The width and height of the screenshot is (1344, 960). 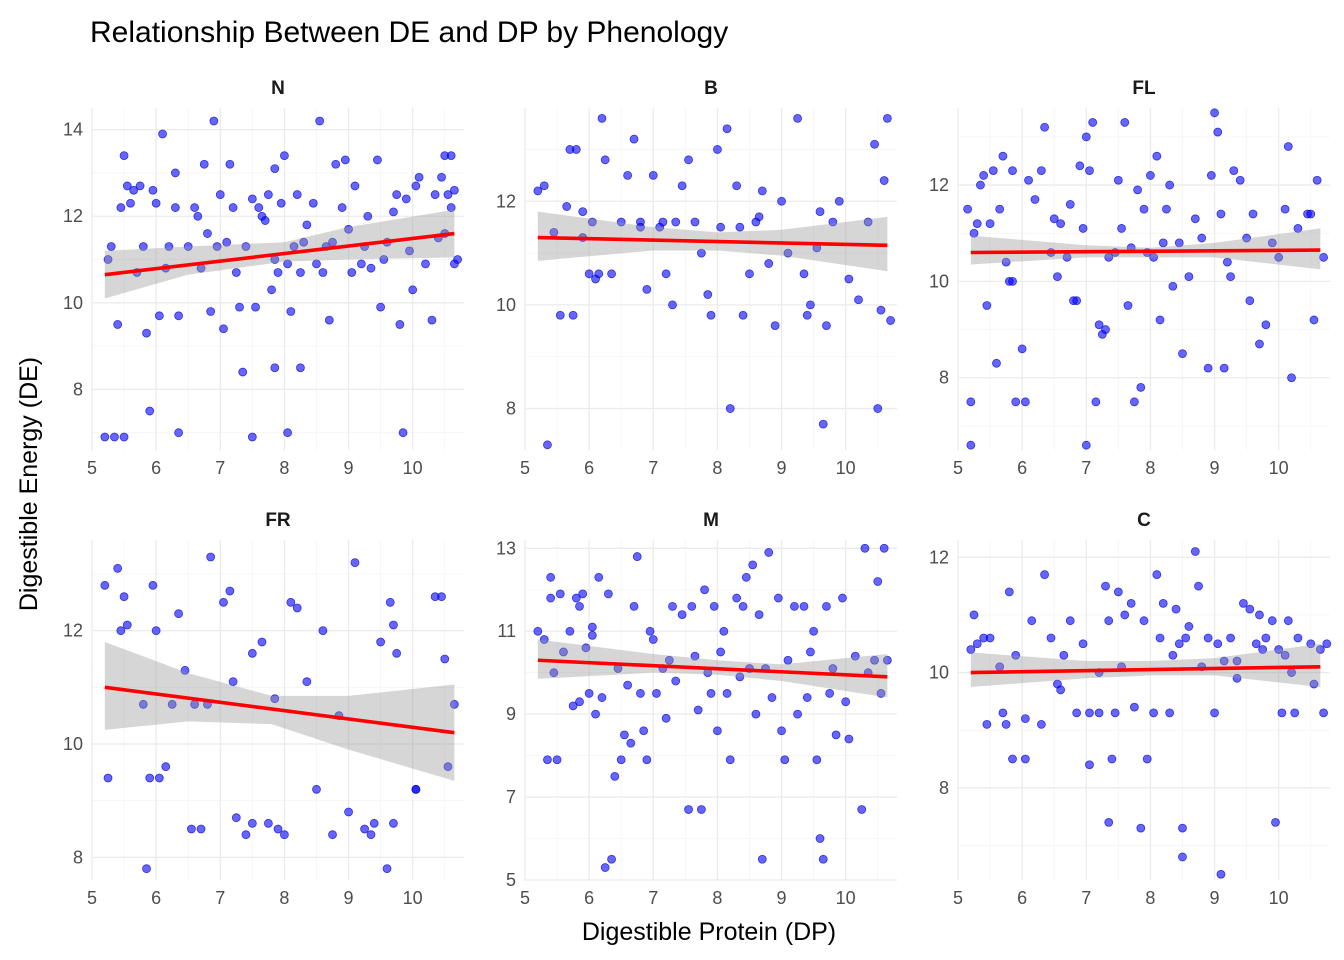 I want to click on y-tick-label: 5, so click(x=511, y=880).